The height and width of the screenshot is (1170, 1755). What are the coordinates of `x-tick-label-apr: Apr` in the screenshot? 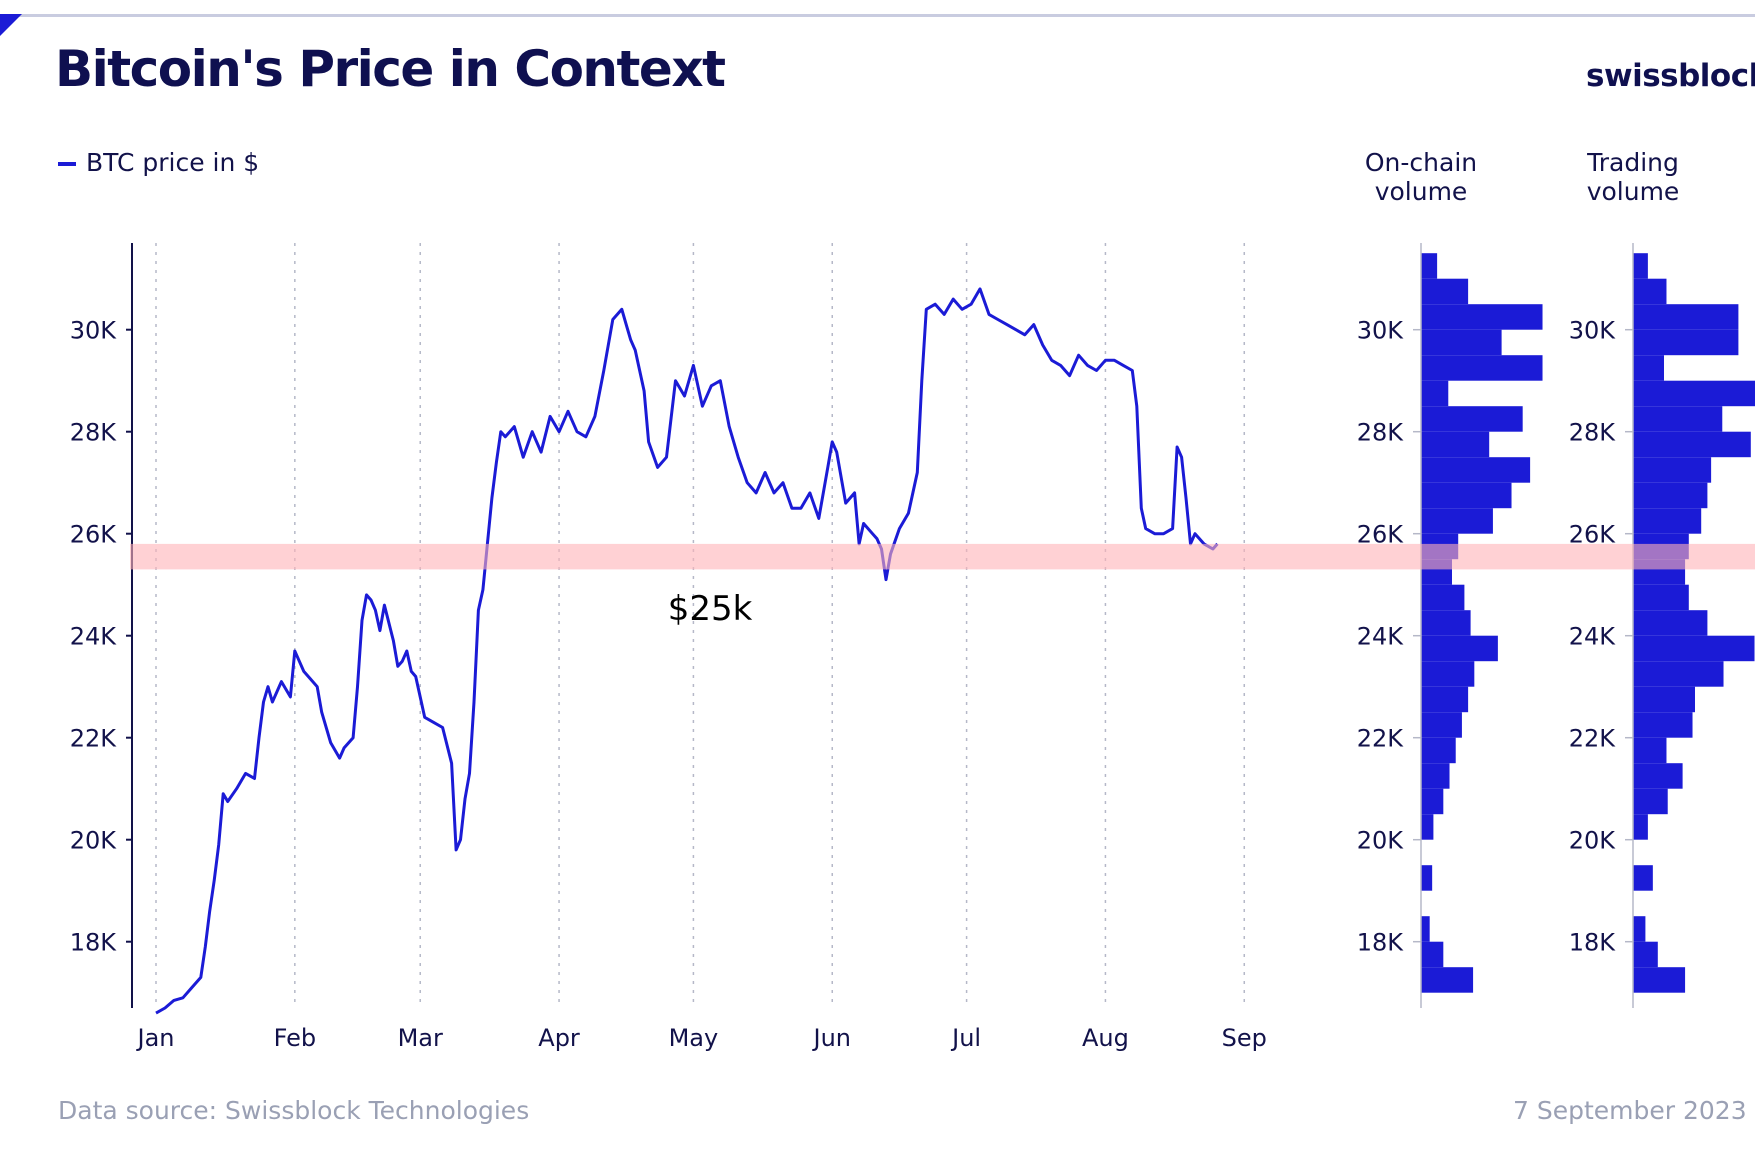 It's located at (559, 1038).